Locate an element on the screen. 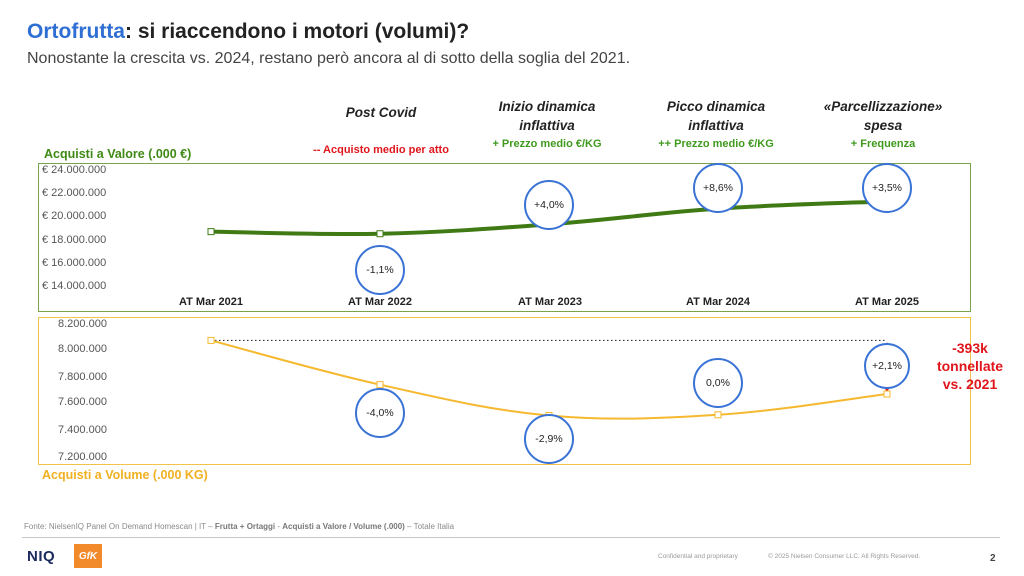 The image size is (1024, 576). gap-annotation-line: -393k is located at coordinates (970, 348).